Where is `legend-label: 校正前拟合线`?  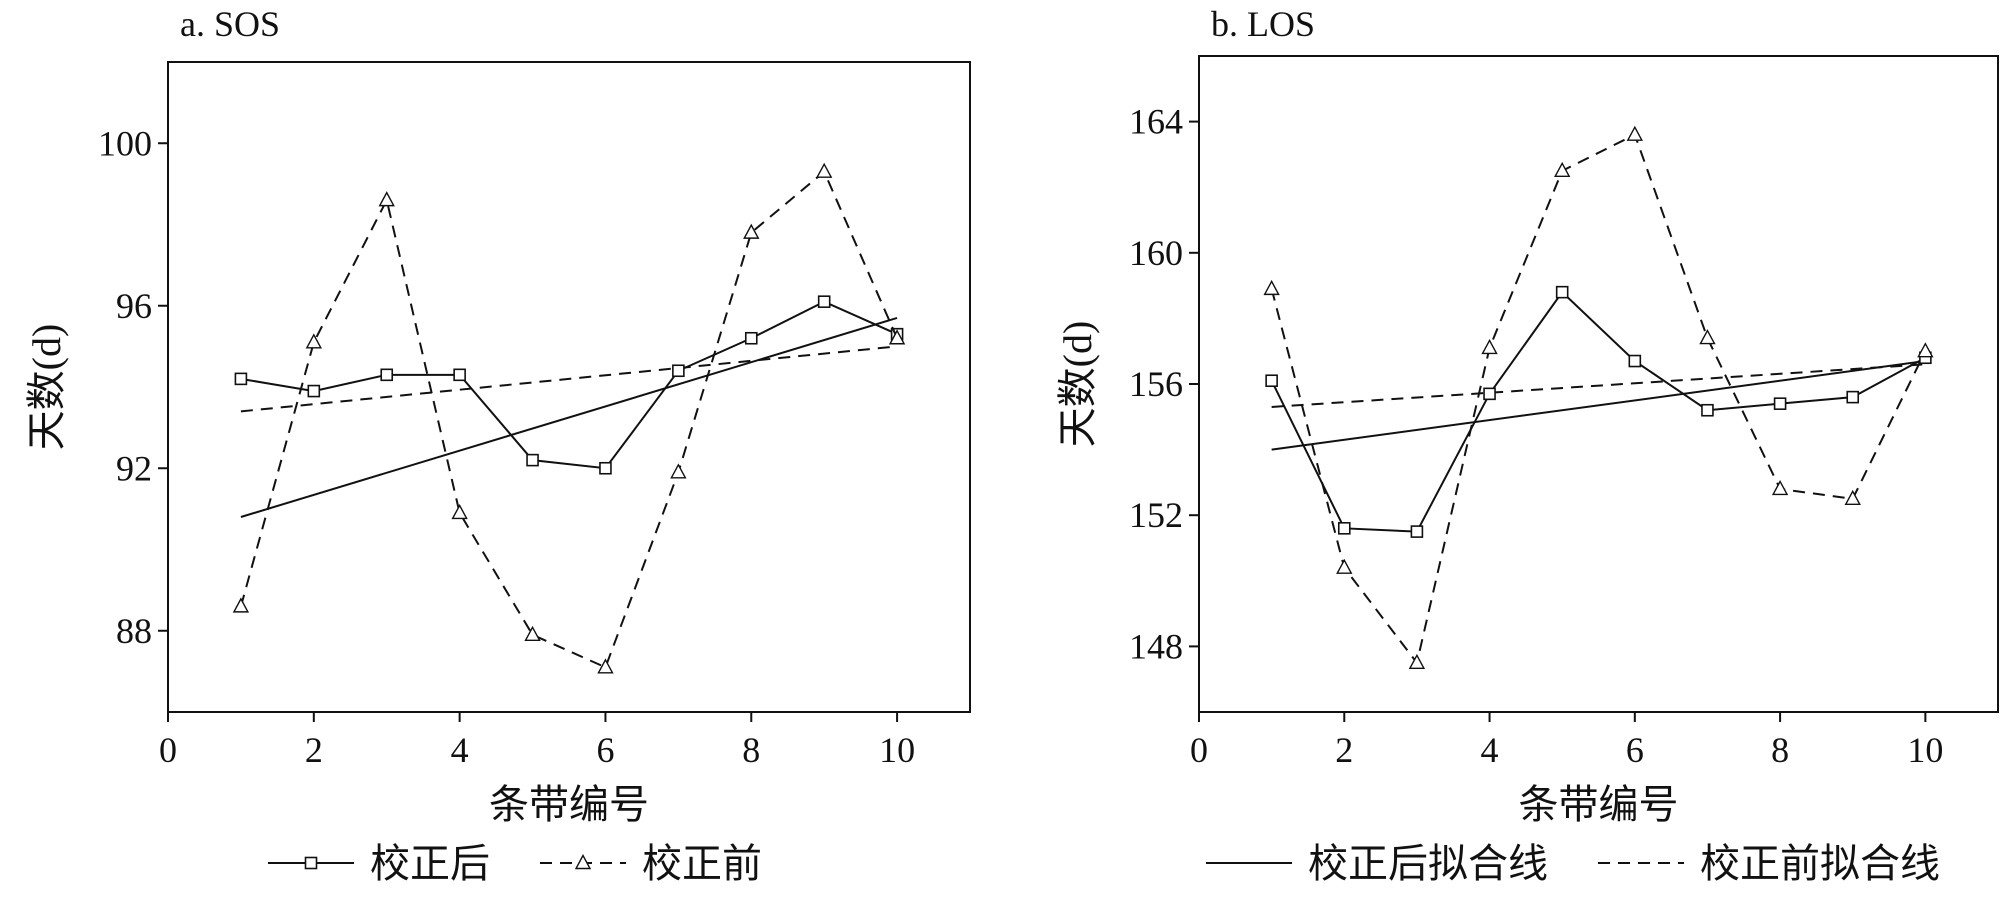 legend-label: 校正前拟合线 is located at coordinates (1820, 863).